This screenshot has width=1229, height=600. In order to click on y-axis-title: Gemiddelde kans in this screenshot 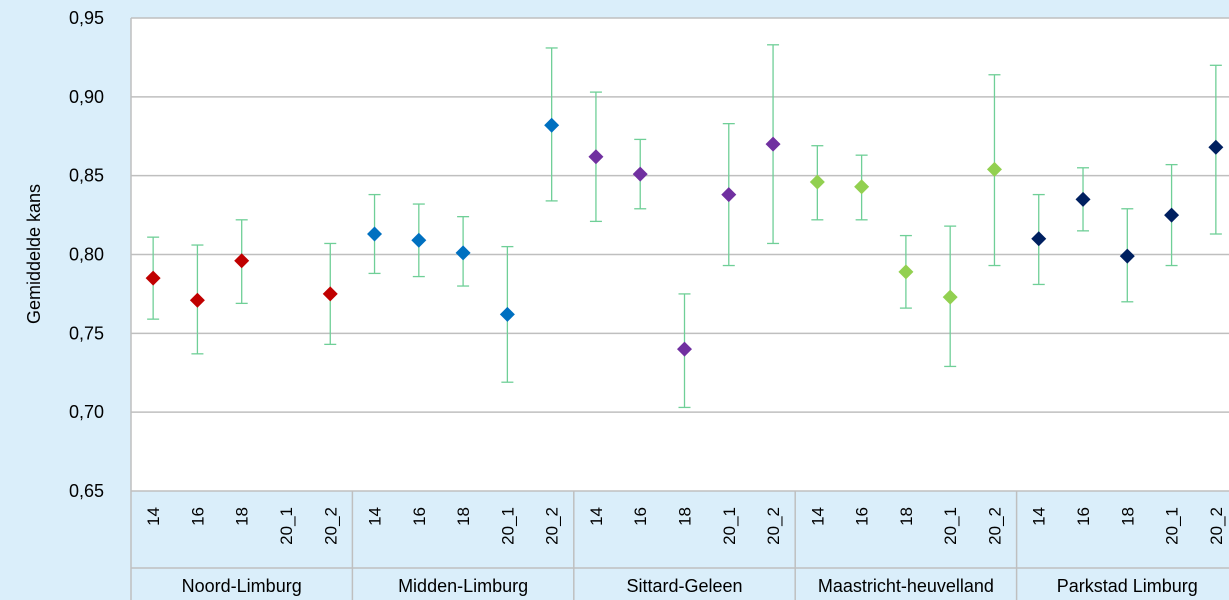, I will do `click(34, 254)`.